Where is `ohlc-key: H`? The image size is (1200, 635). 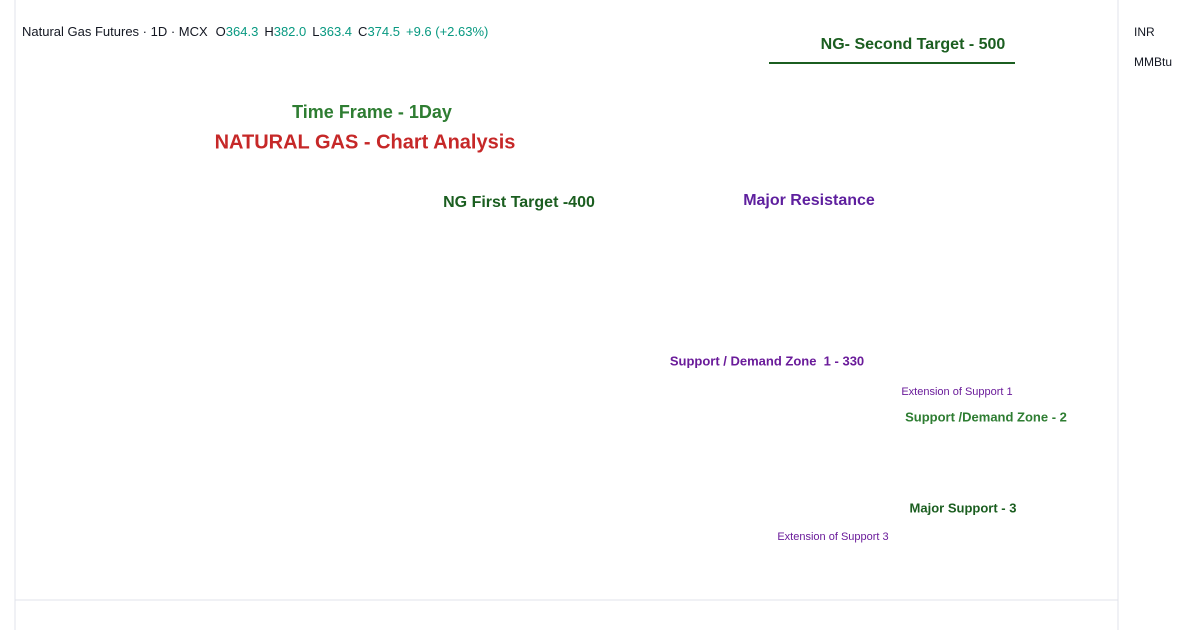 ohlc-key: H is located at coordinates (269, 31).